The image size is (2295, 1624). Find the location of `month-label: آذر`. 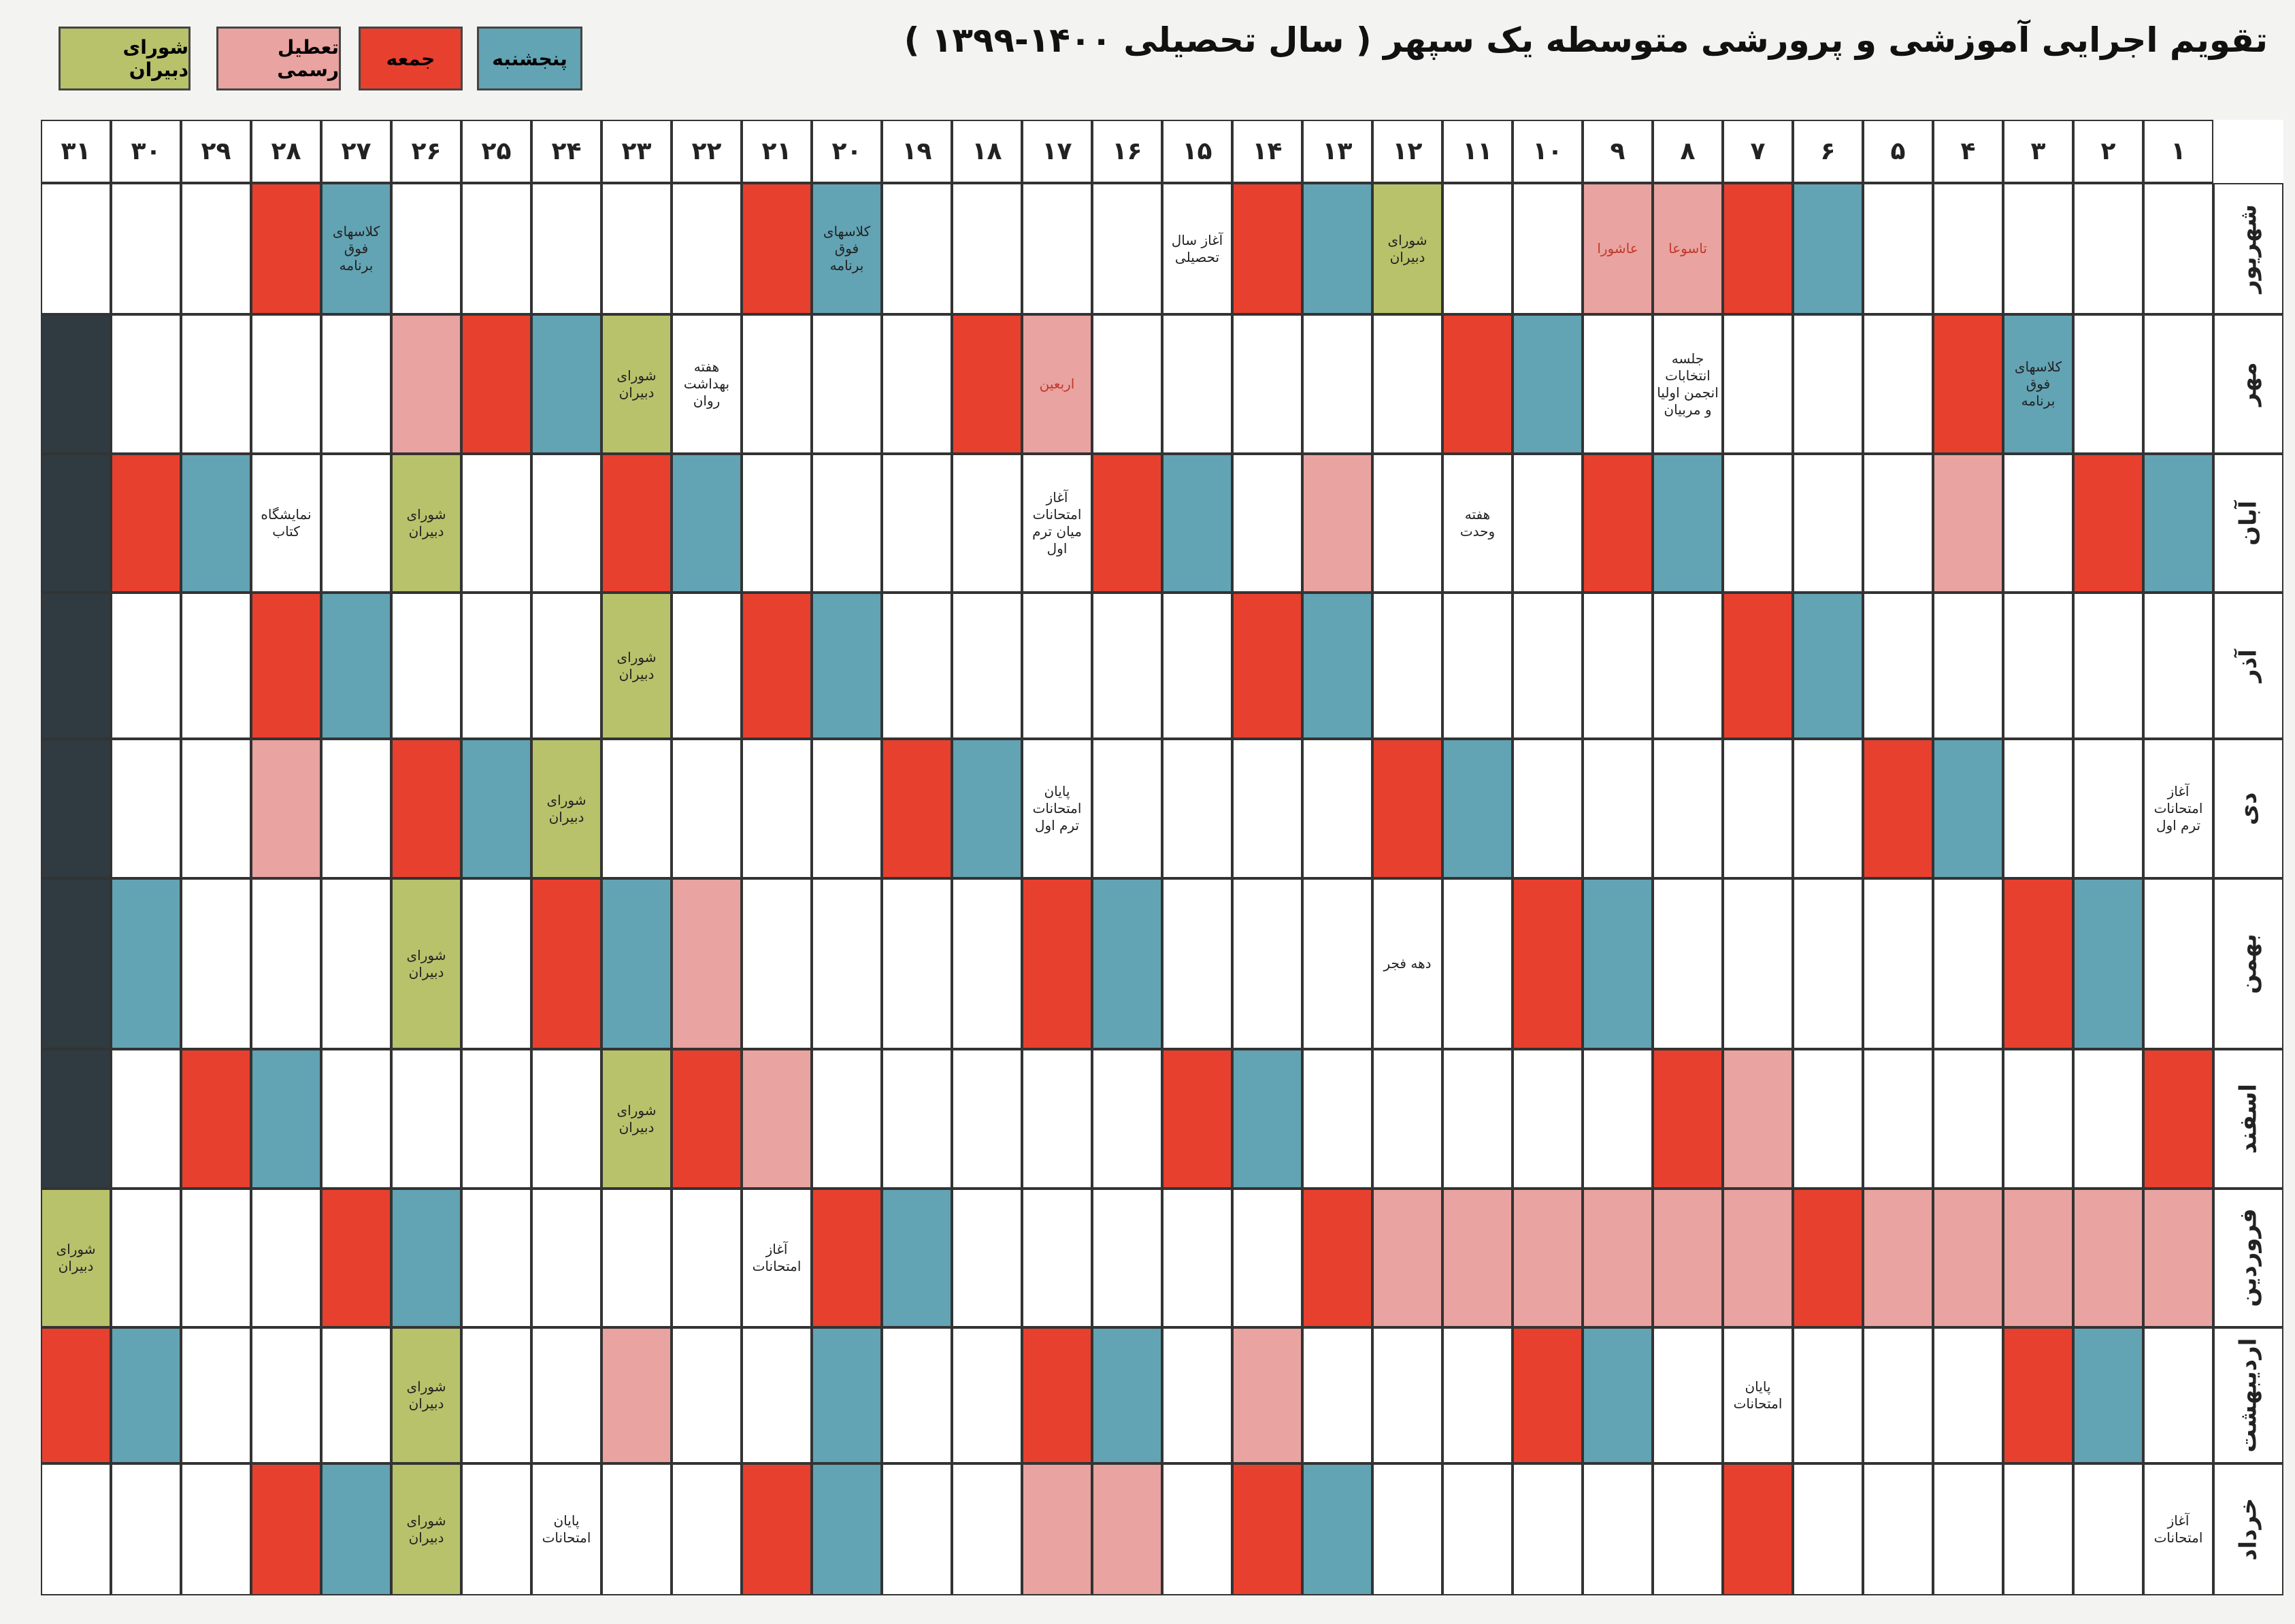

month-label: آذر is located at coordinates (2248, 666).